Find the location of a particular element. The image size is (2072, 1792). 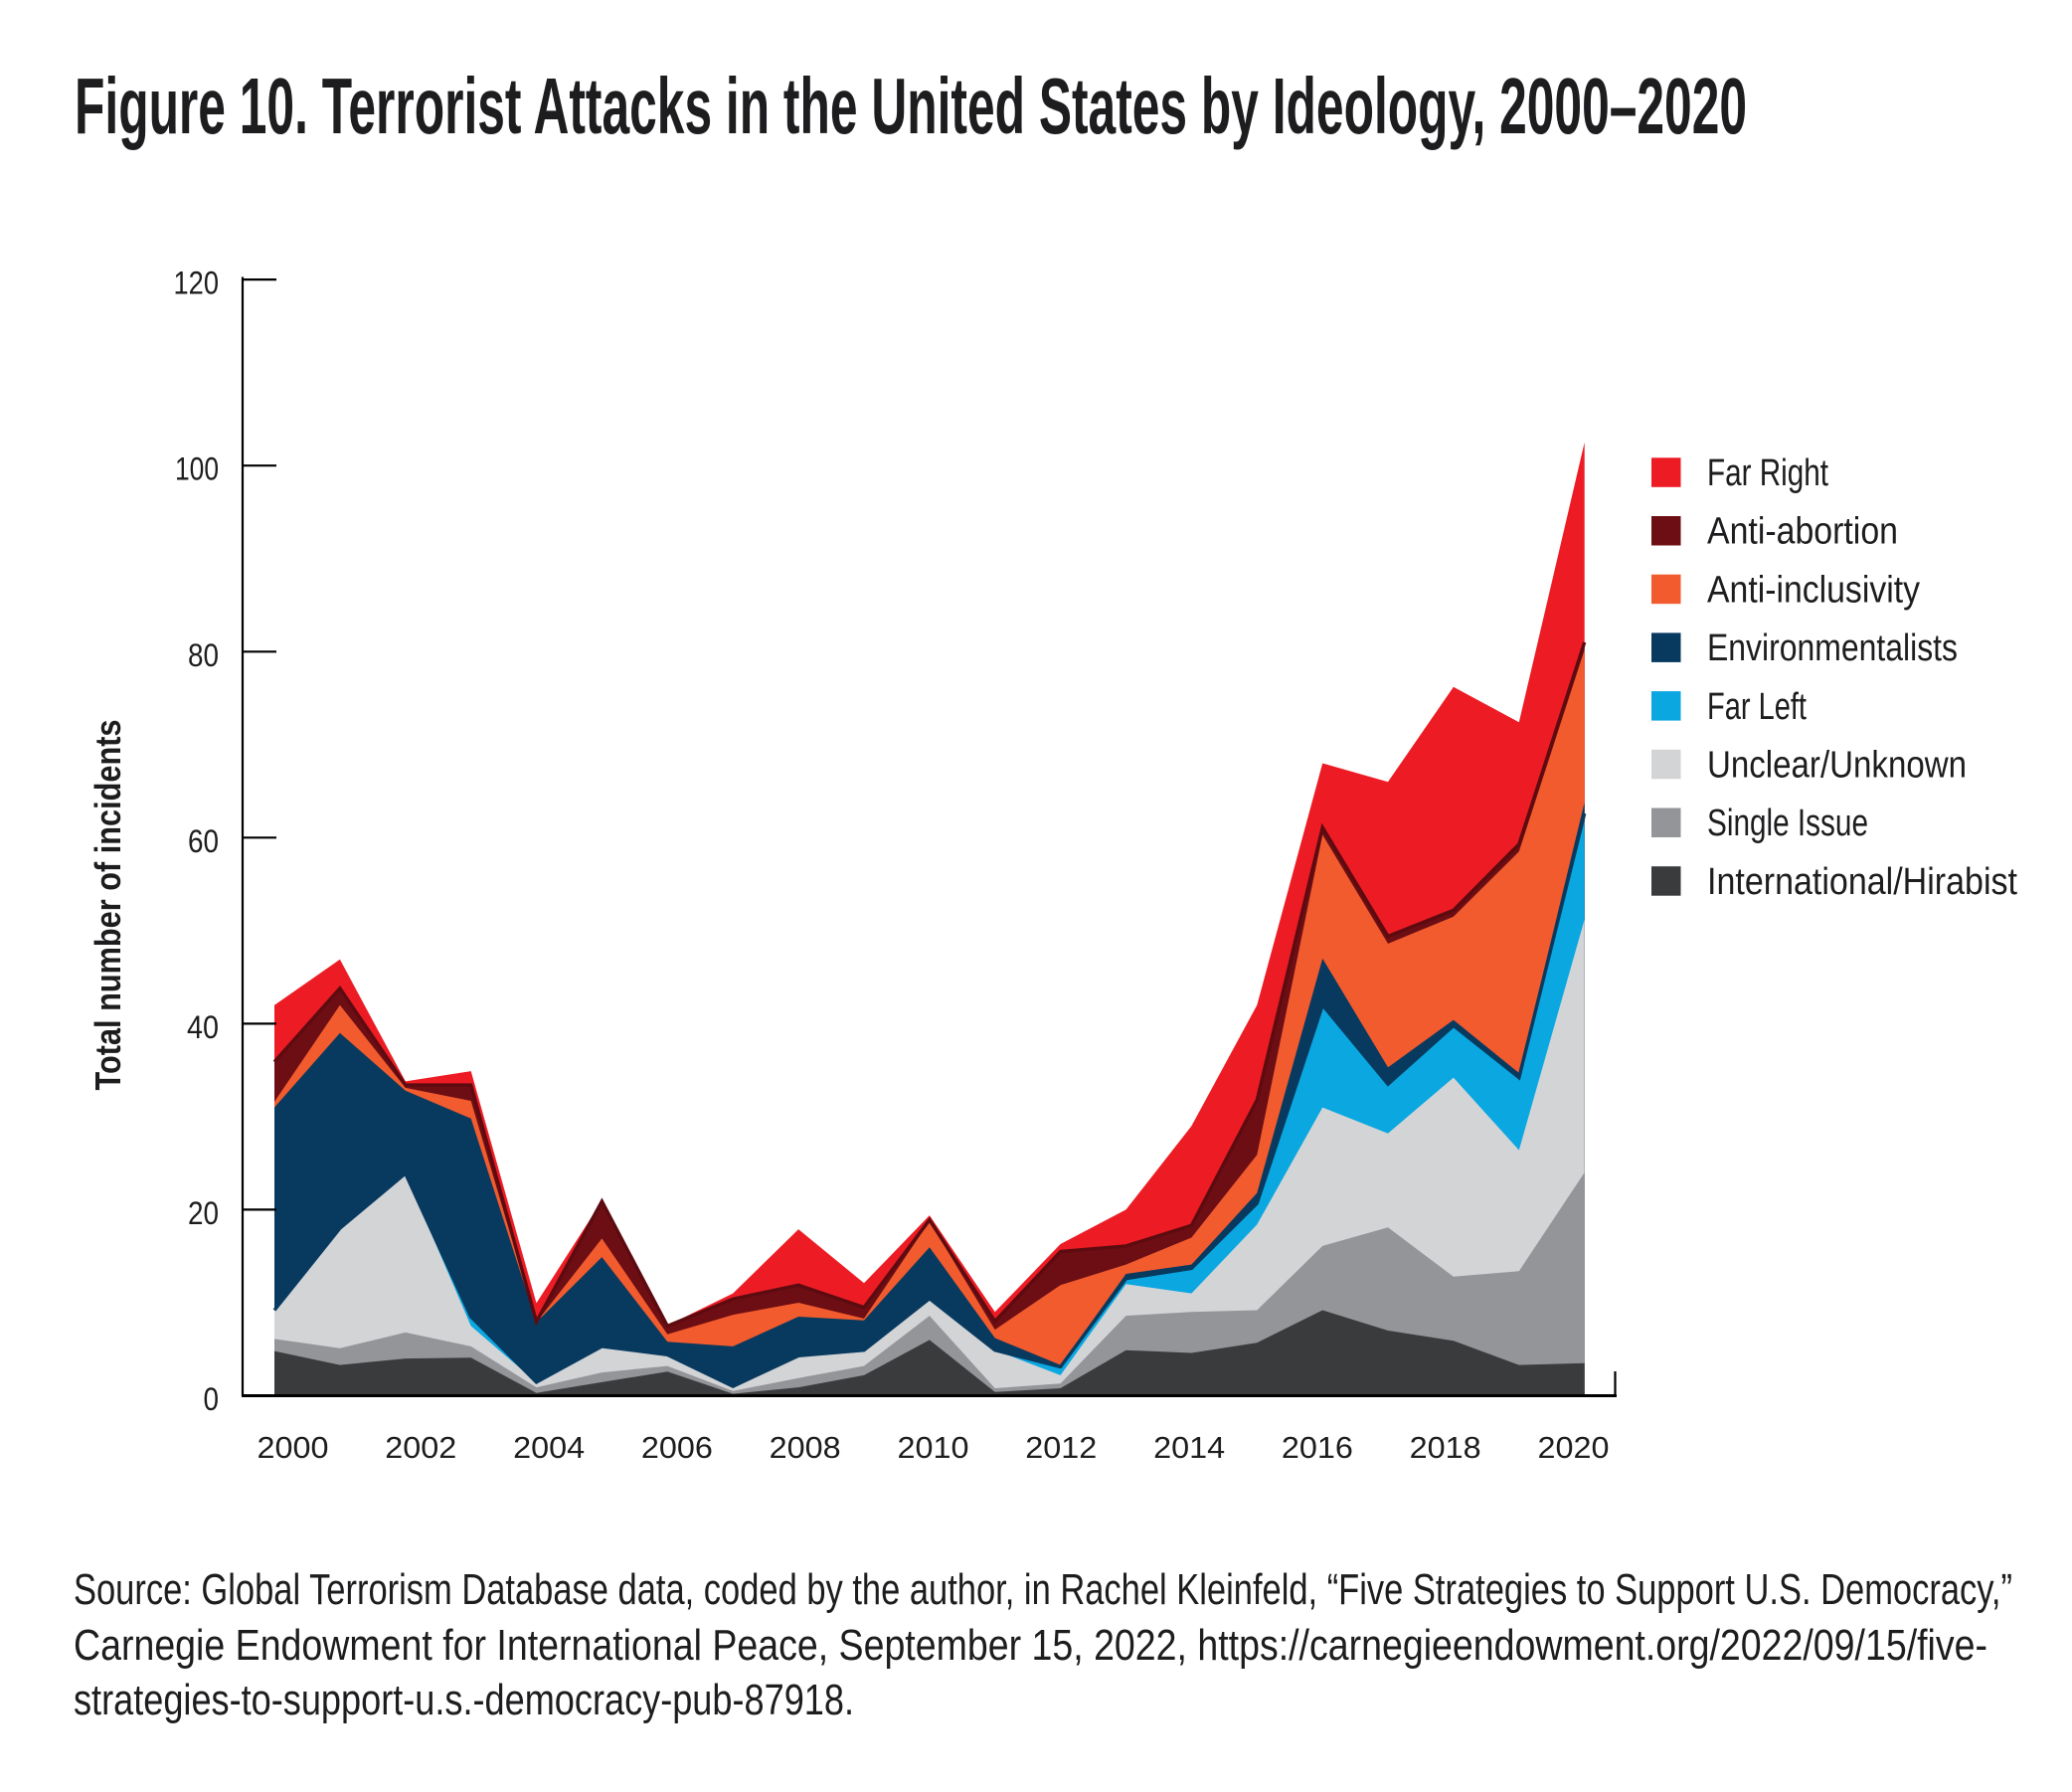

svg-text: 2002 is located at coordinates (420, 1448).